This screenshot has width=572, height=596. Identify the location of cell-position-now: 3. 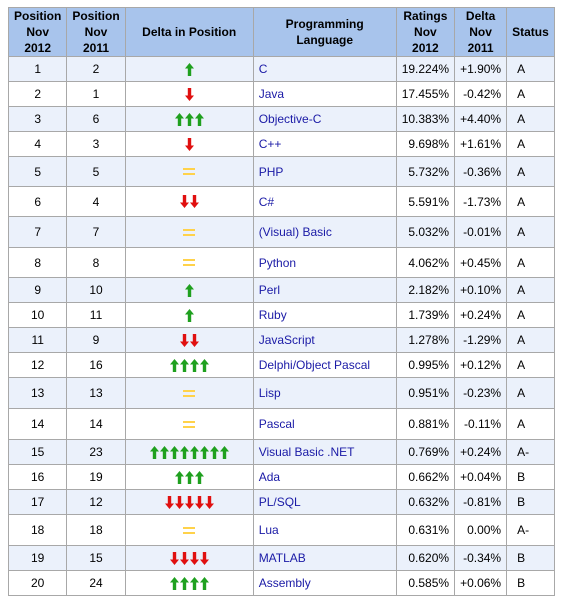
(37, 119).